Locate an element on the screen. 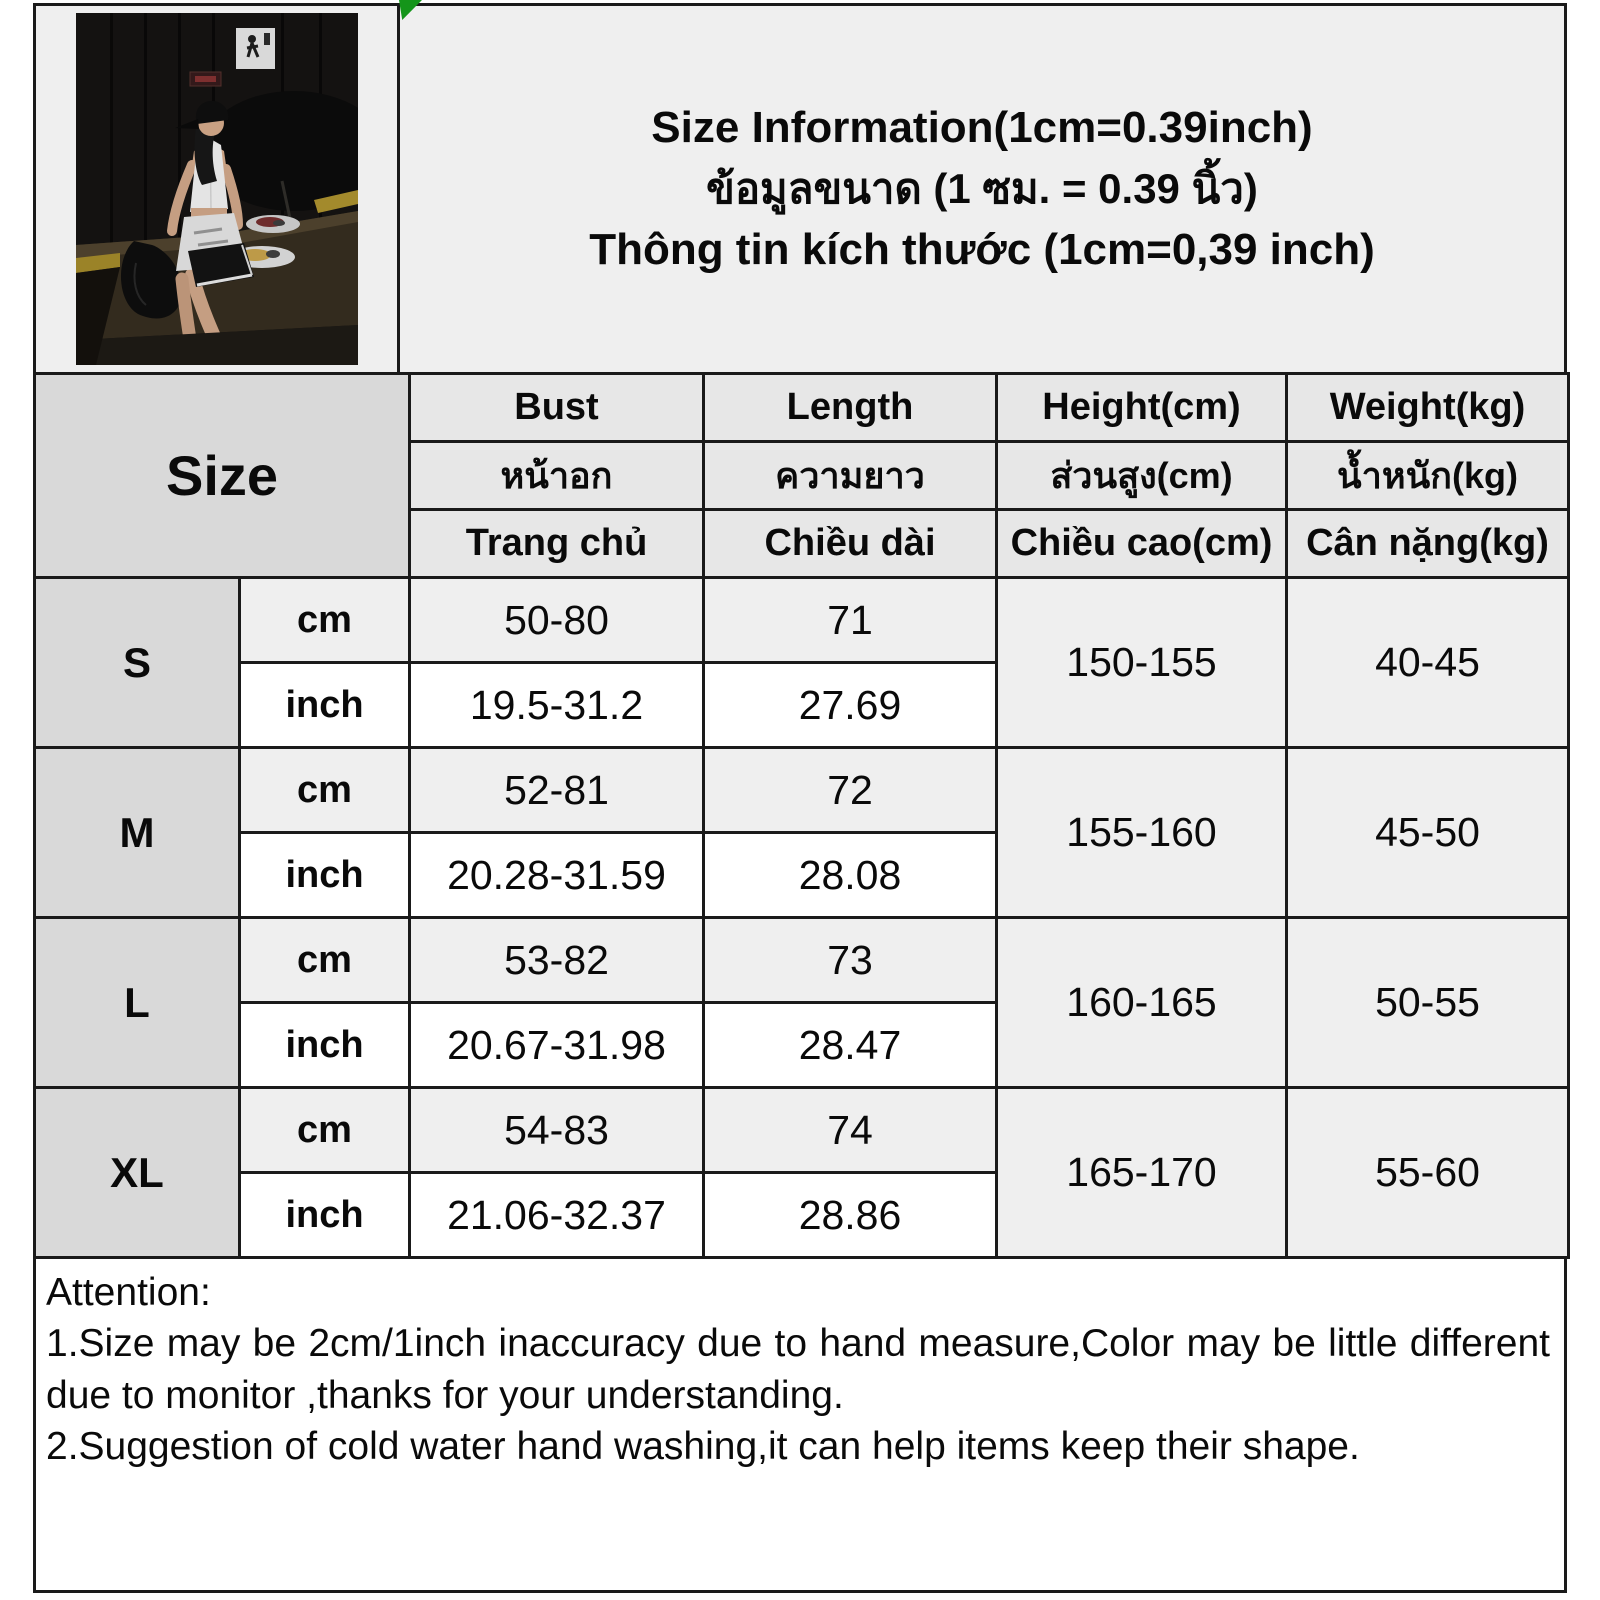 The width and height of the screenshot is (1600, 1600). S-weight: 40-45 is located at coordinates (1427, 662).